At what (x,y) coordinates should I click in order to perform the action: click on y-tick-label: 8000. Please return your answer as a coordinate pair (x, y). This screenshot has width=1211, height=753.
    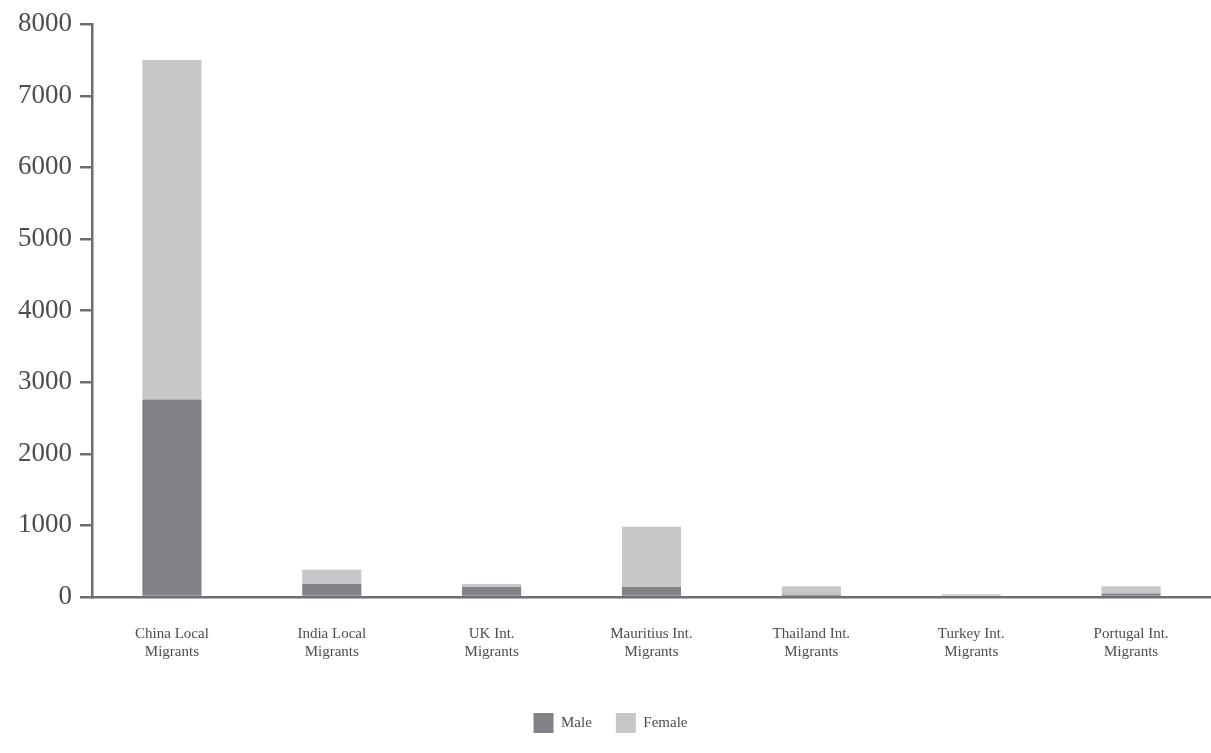
    Looking at the image, I should click on (45, 22).